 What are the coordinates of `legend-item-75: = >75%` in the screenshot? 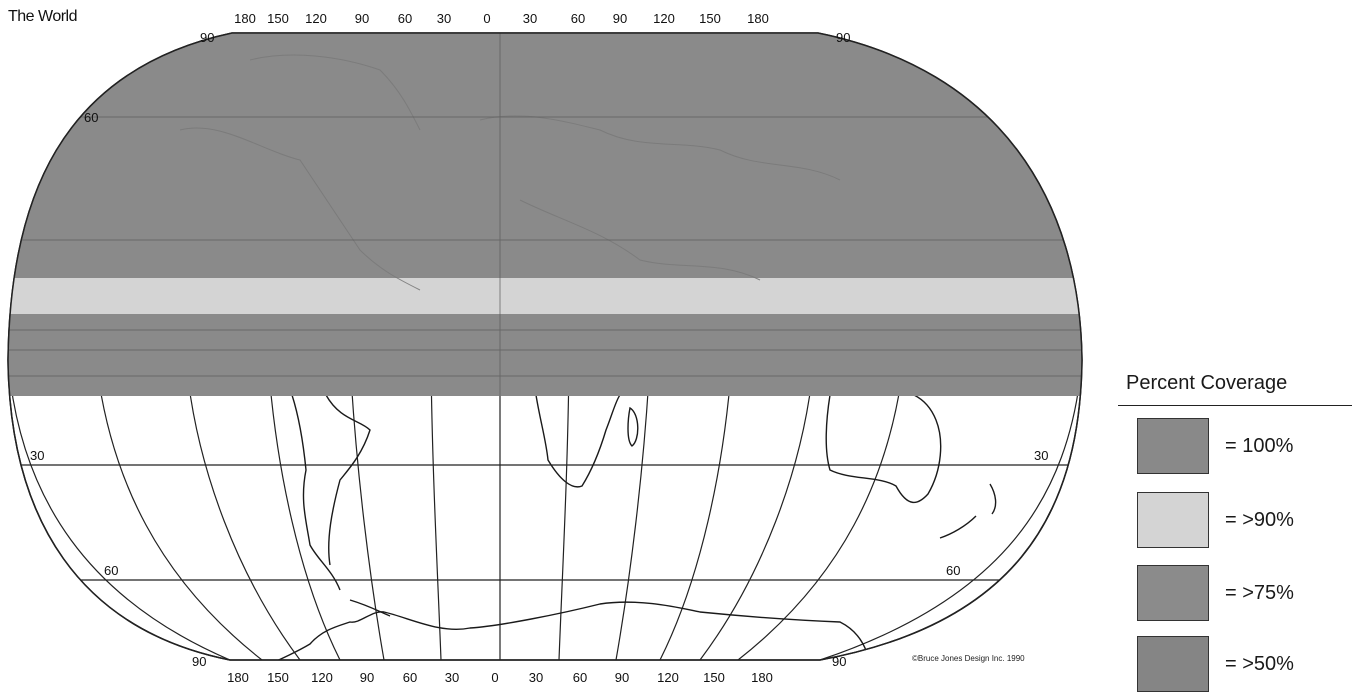 It's located at (1215, 593).